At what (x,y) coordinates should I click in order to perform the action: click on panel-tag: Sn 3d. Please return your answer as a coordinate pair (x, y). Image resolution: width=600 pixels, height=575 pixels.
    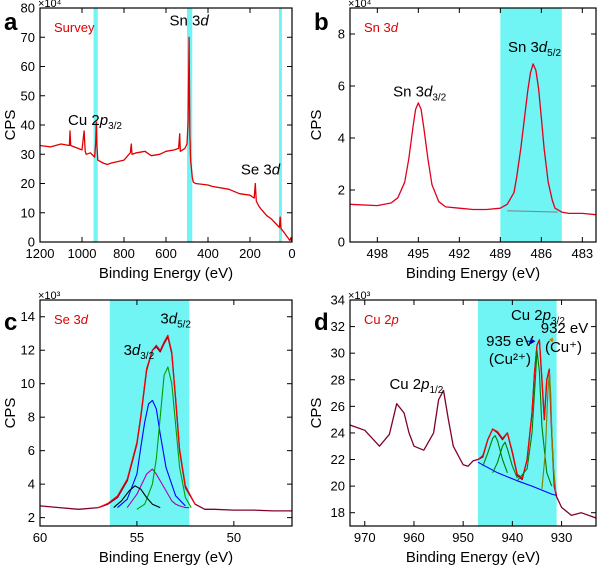
    Looking at the image, I should click on (381, 27).